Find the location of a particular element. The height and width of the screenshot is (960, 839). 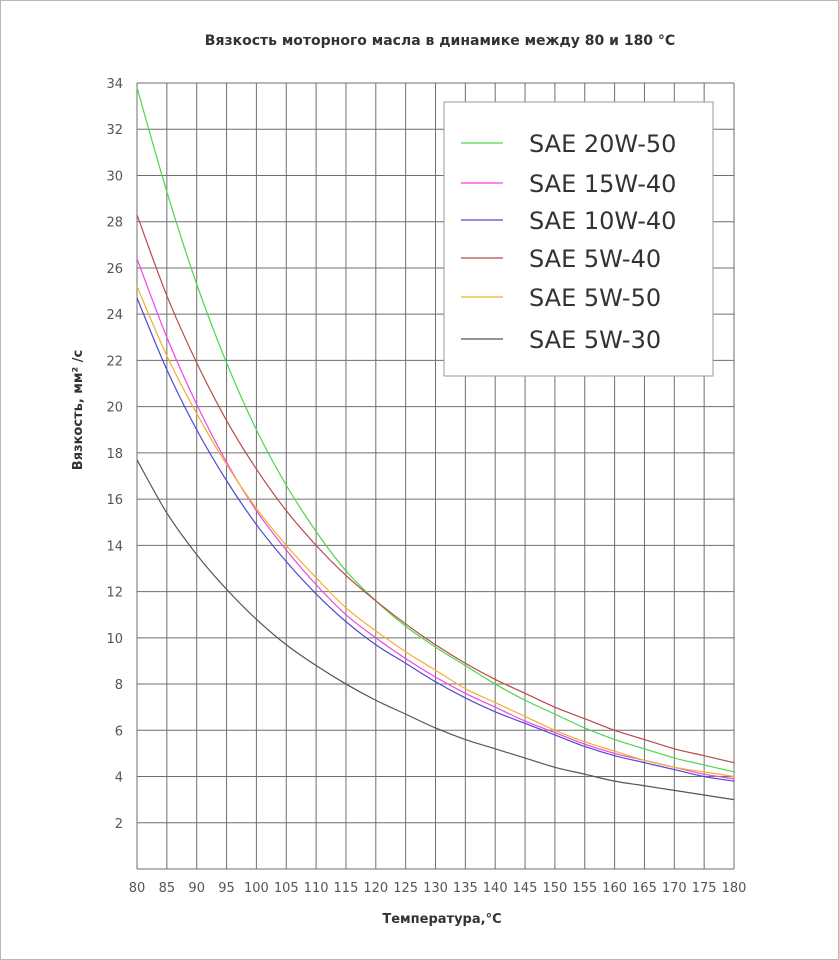

y-tick-label: 32 is located at coordinates (114, 130).